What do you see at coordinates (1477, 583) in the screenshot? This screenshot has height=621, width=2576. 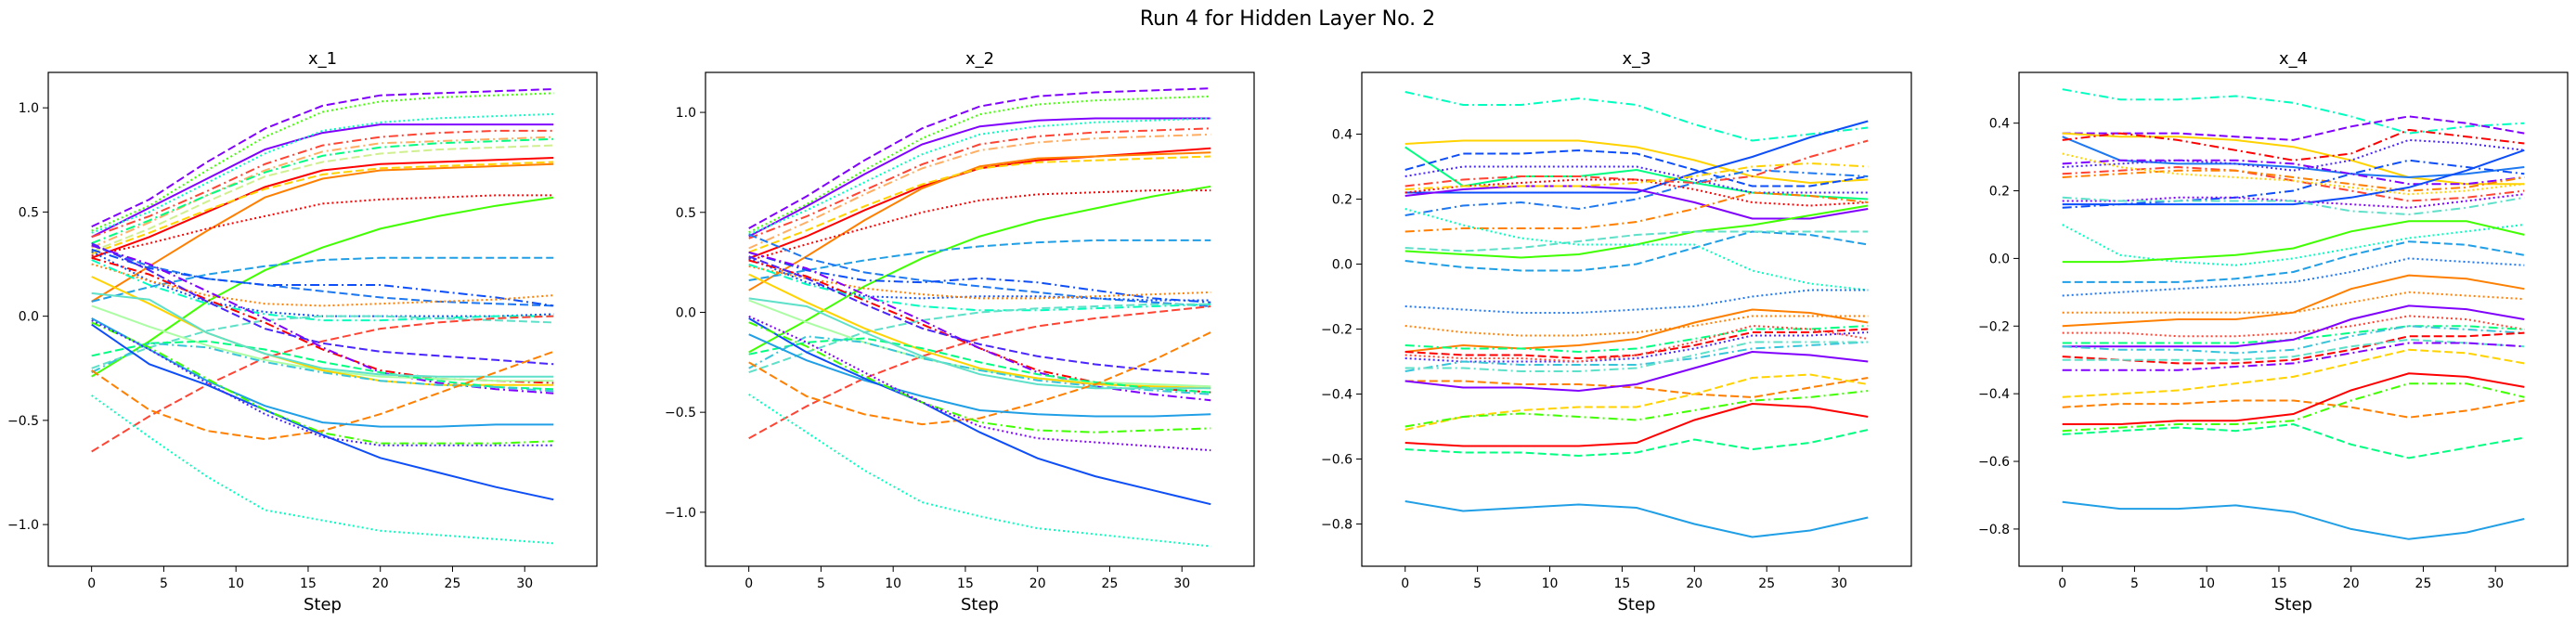 I see `x-tick-label: 5` at bounding box center [1477, 583].